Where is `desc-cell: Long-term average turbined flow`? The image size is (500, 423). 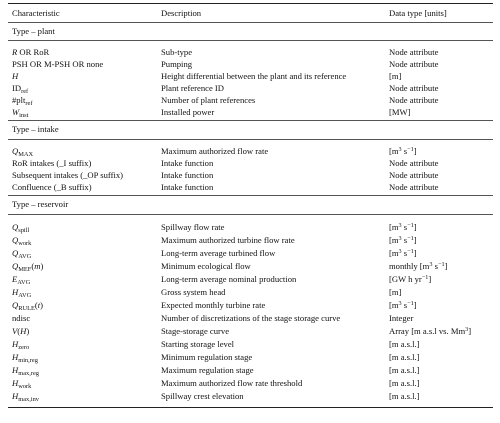
desc-cell: Long-term average turbined flow is located at coordinates (218, 253).